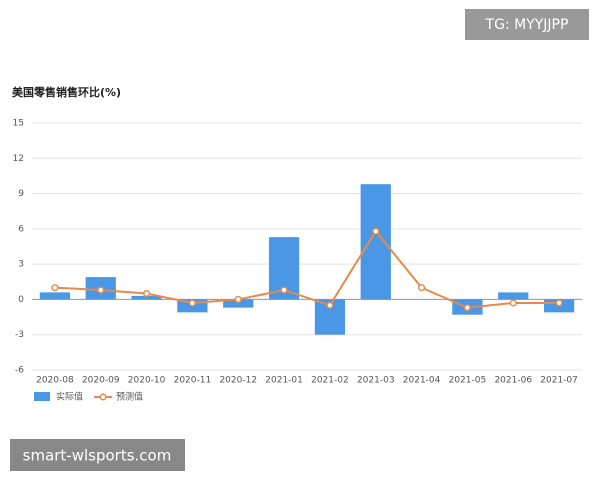 The width and height of the screenshot is (600, 480). I want to click on x-tick-label: 2020-12, so click(238, 381).